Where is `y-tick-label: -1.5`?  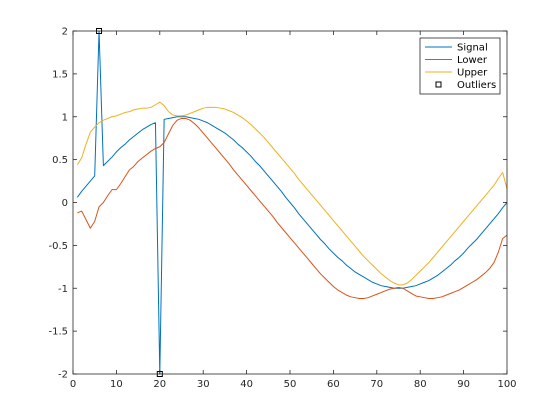 y-tick-label: -1.5 is located at coordinates (58, 332).